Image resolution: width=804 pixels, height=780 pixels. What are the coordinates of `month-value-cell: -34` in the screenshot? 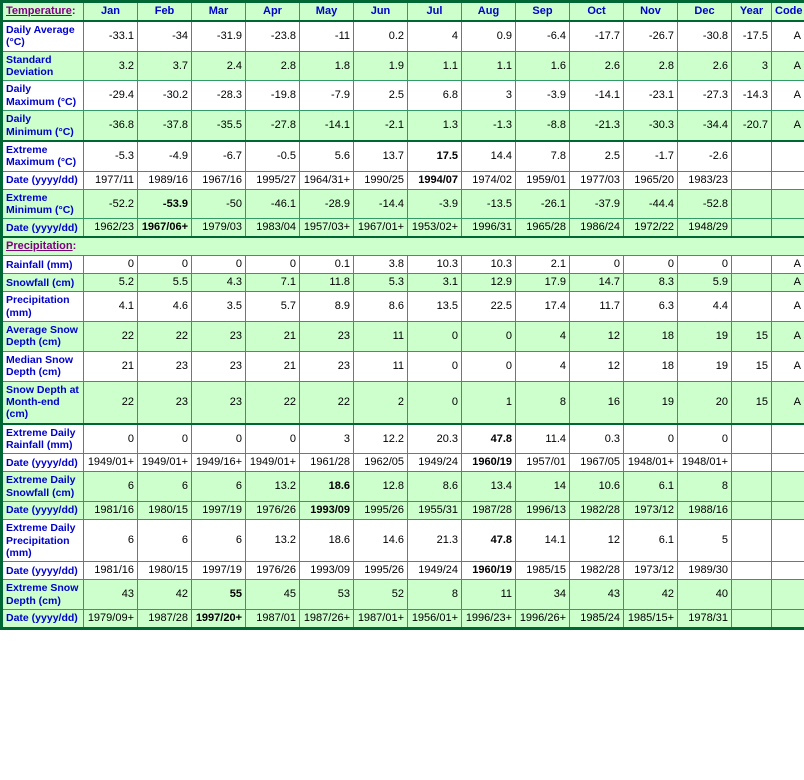 It's located at (164, 36).